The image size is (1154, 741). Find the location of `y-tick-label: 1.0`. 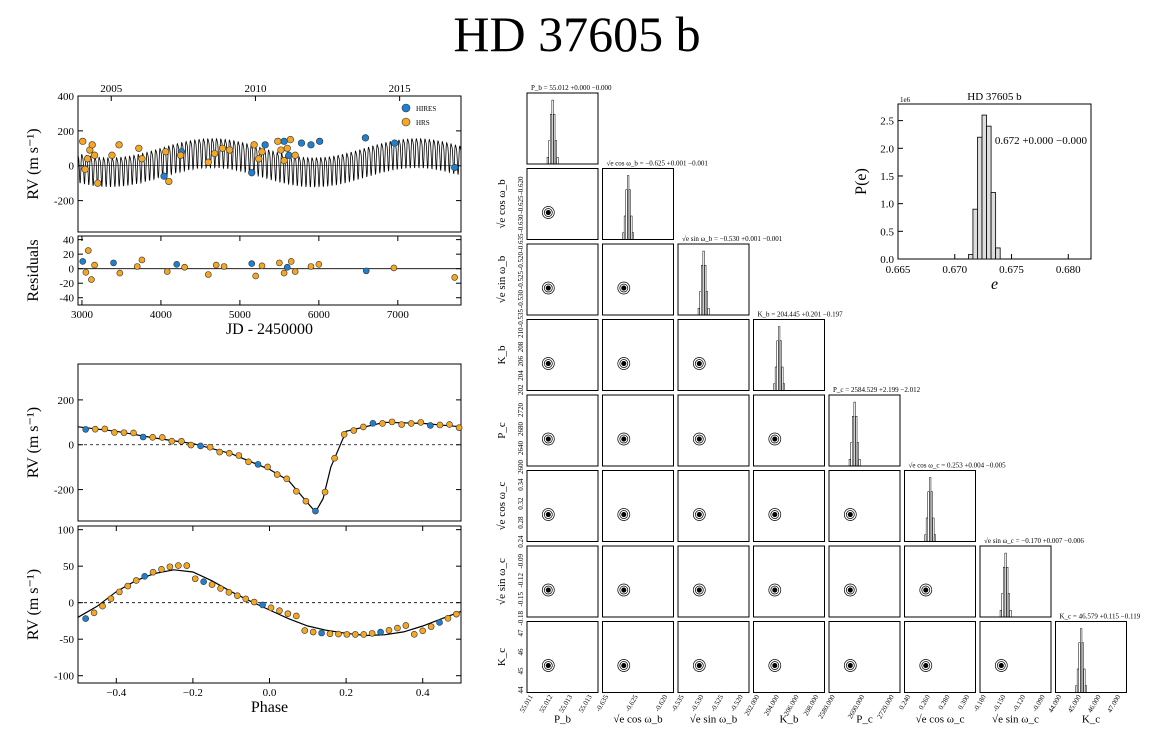

y-tick-label: 1.0 is located at coordinates (887, 205).